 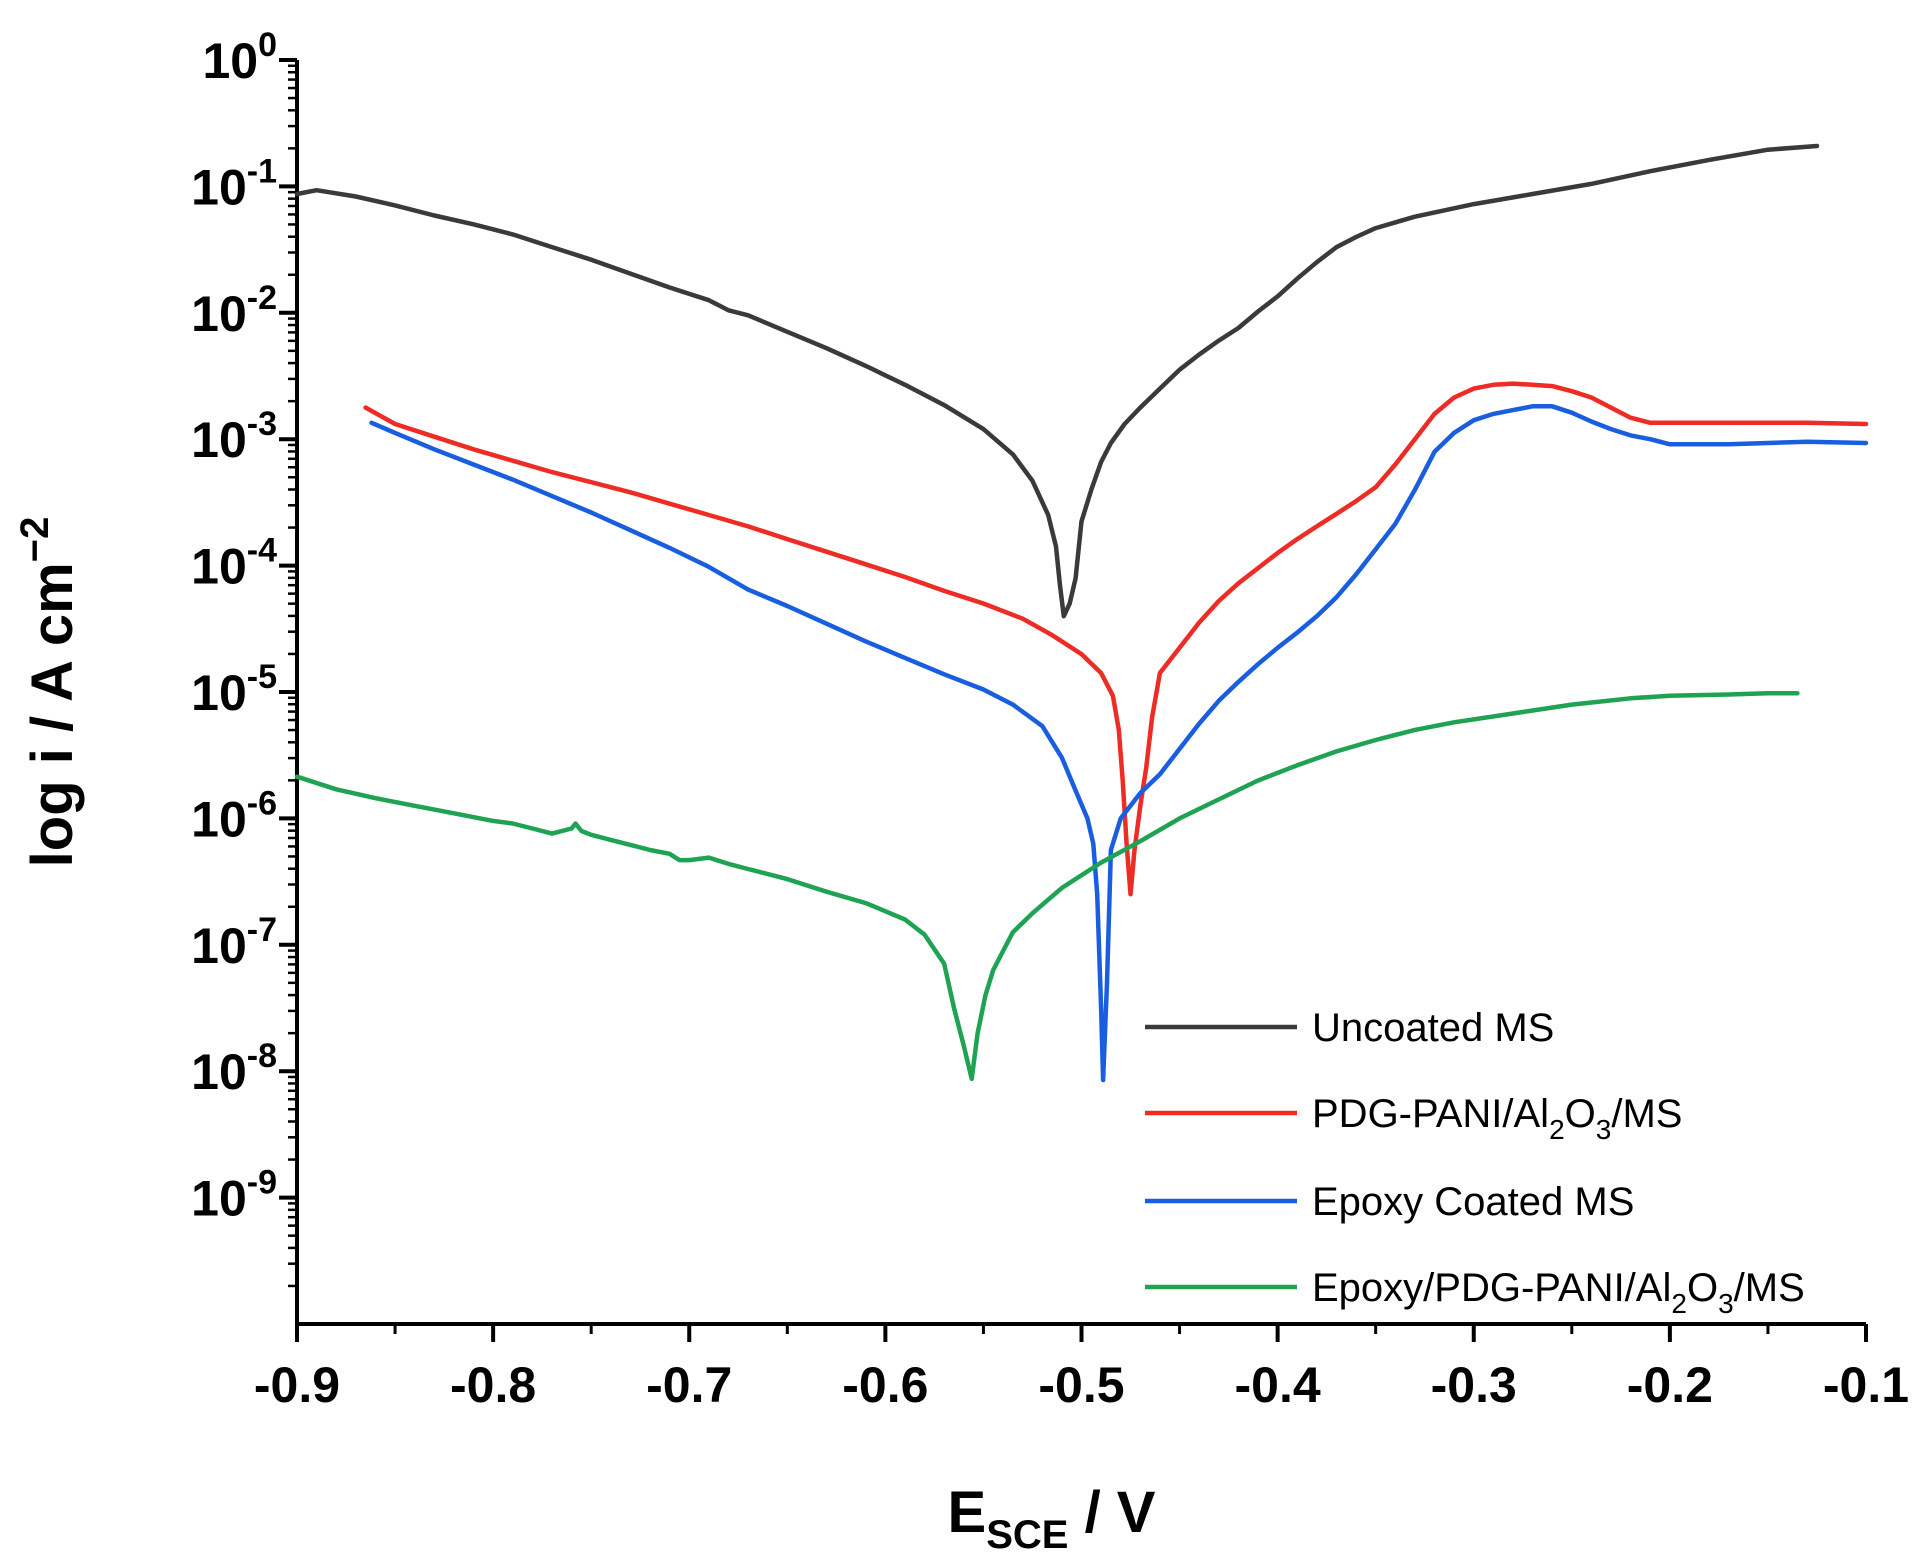 I want to click on x-title-rest: / V, so click(x=1111, y=1512).